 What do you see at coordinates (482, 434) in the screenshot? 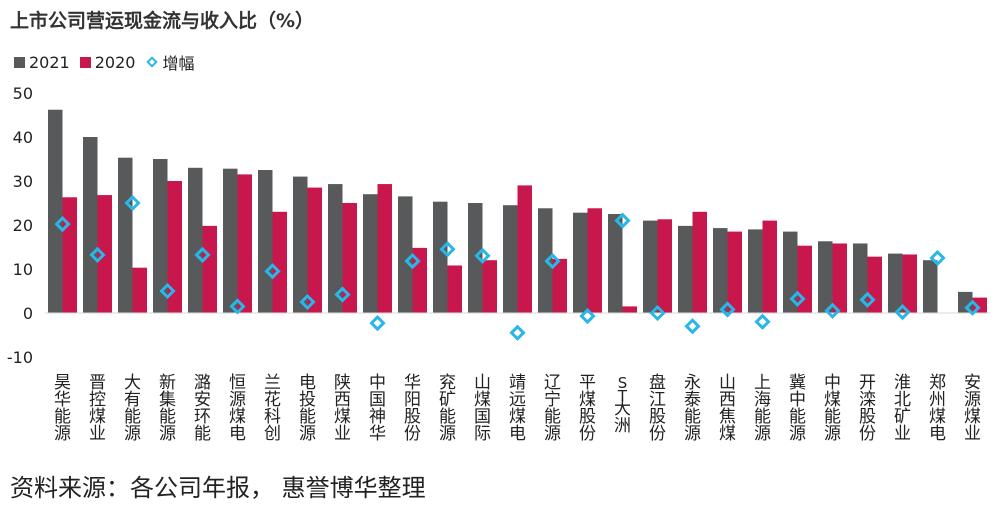
I see `x-tick-label: 际` at bounding box center [482, 434].